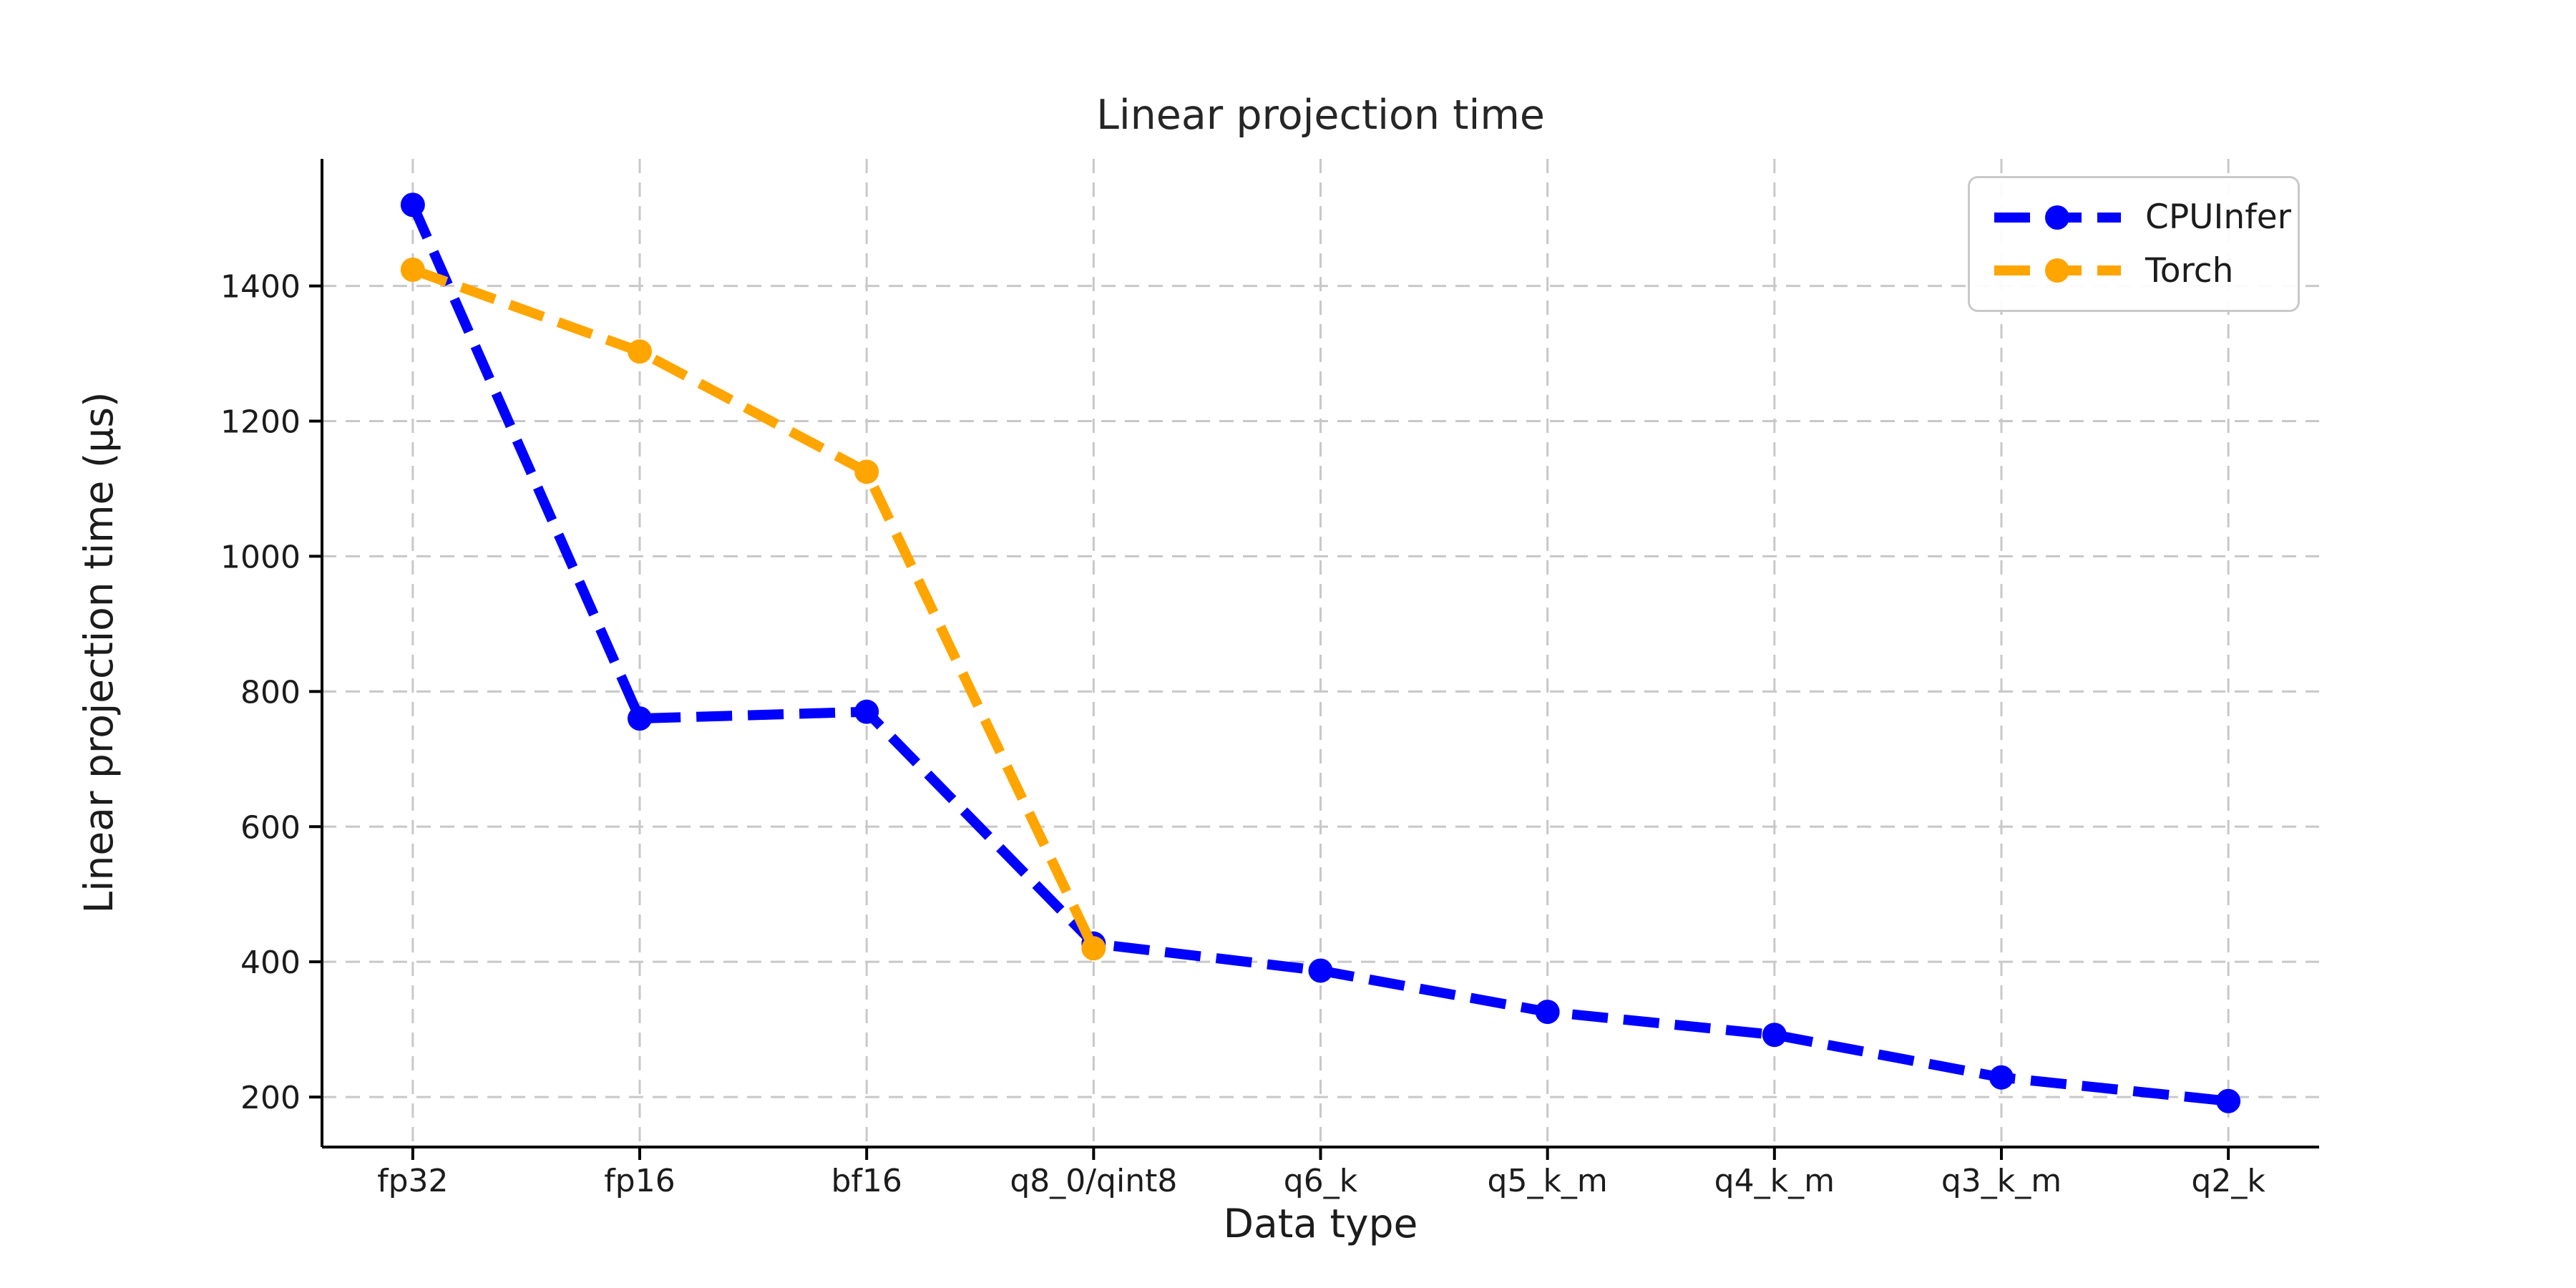 The height and width of the screenshot is (1288, 2576). Describe the element at coordinates (412, 1181) in the screenshot. I see `x-tick-label: fp32` at that location.